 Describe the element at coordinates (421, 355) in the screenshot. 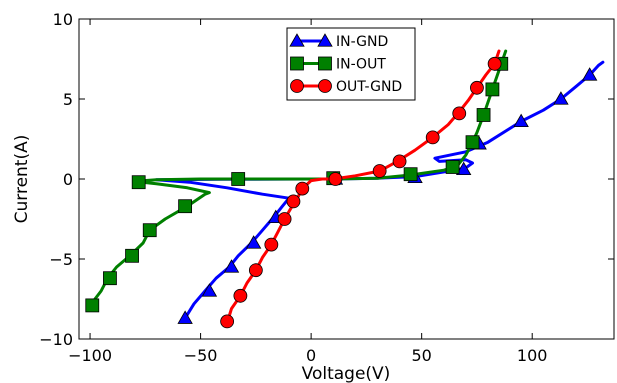

I see `x-tick-label: 50` at that location.